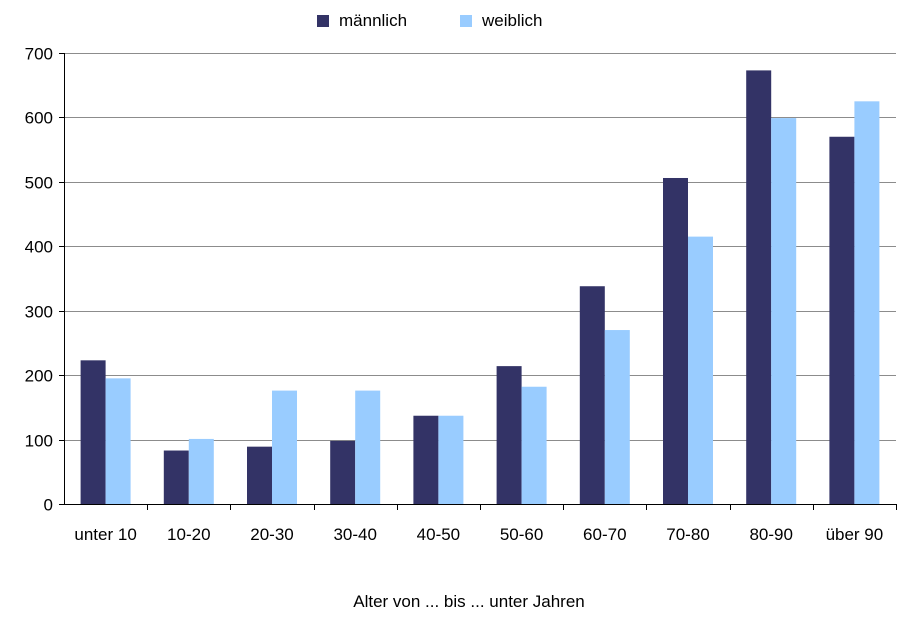 The width and height of the screenshot is (897, 620). What do you see at coordinates (271, 534) in the screenshot?
I see `x-tick-label: 20-30` at bounding box center [271, 534].